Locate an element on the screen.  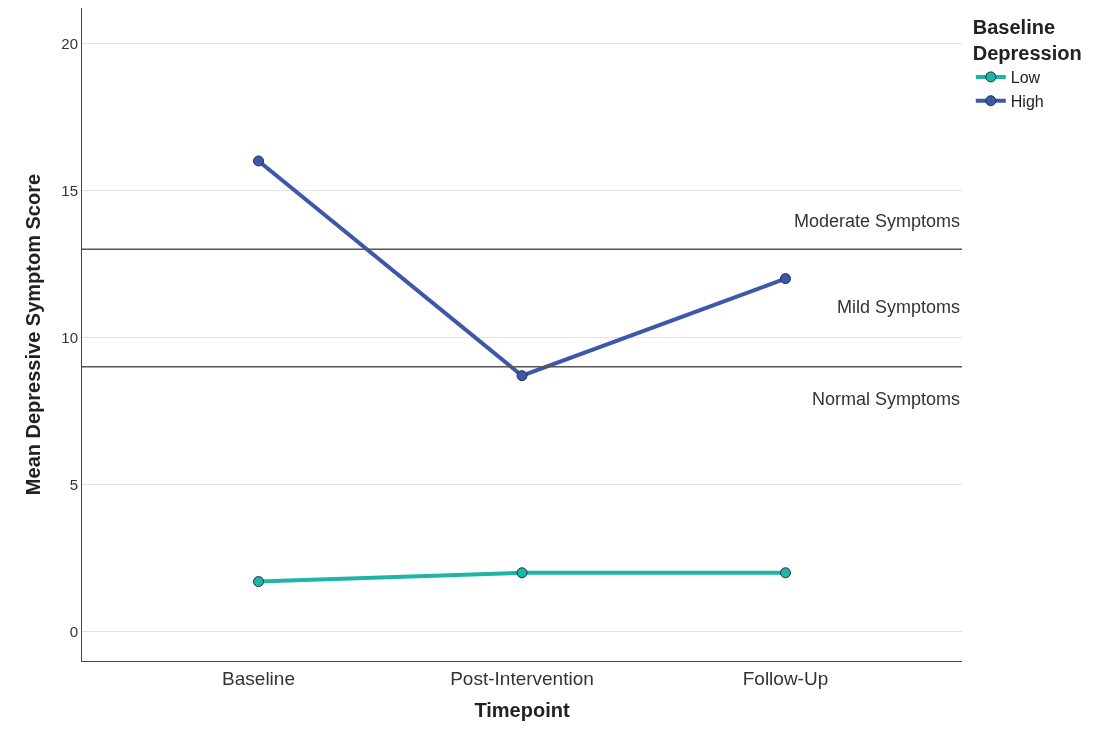
y-axis-title: Mean Depressive Symptom Score is located at coordinates (32, 334).